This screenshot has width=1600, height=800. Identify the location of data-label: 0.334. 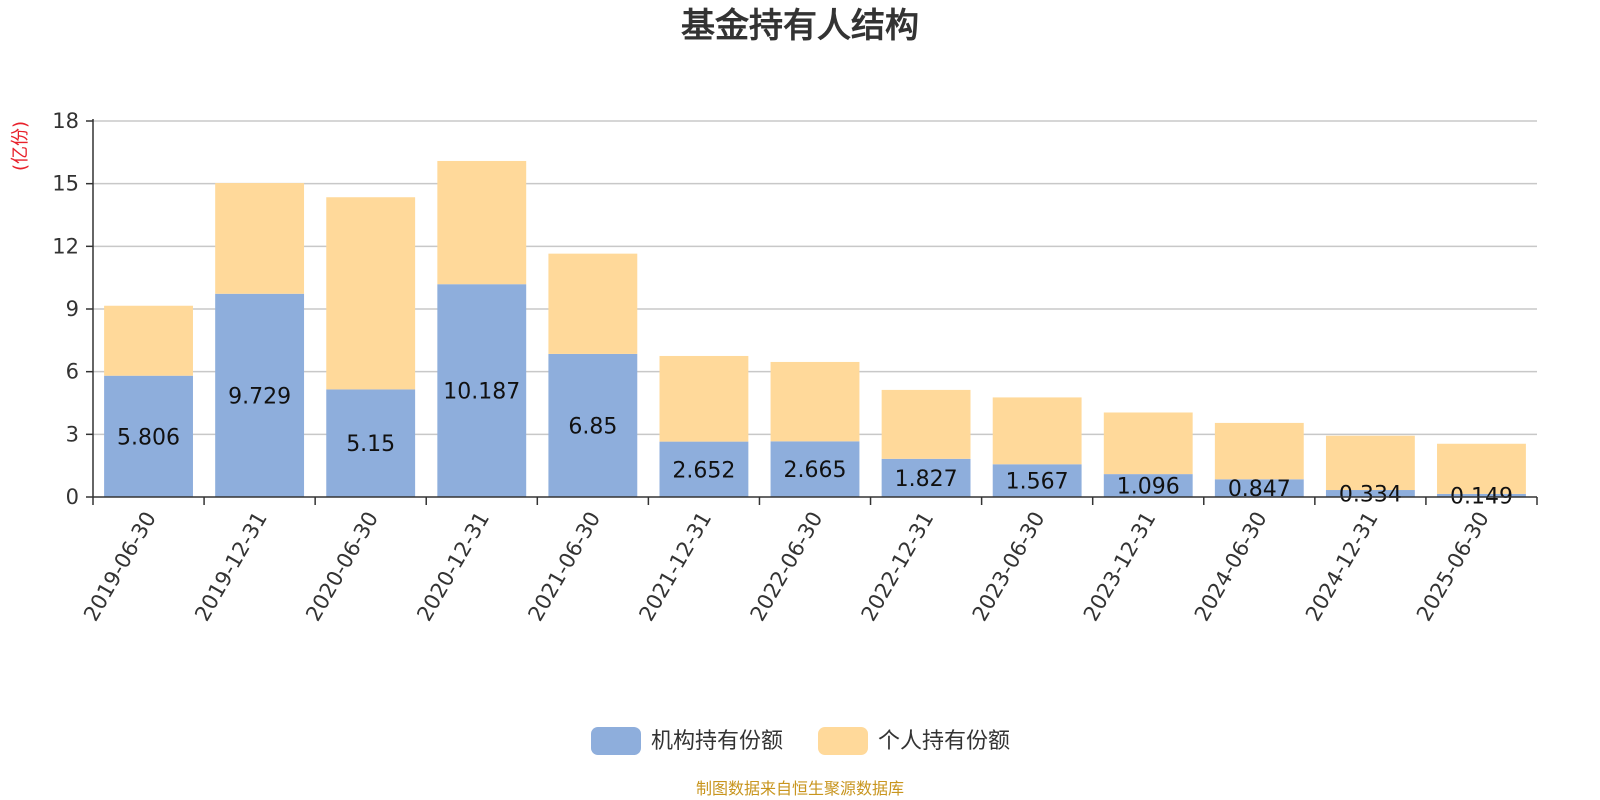
(1370, 495).